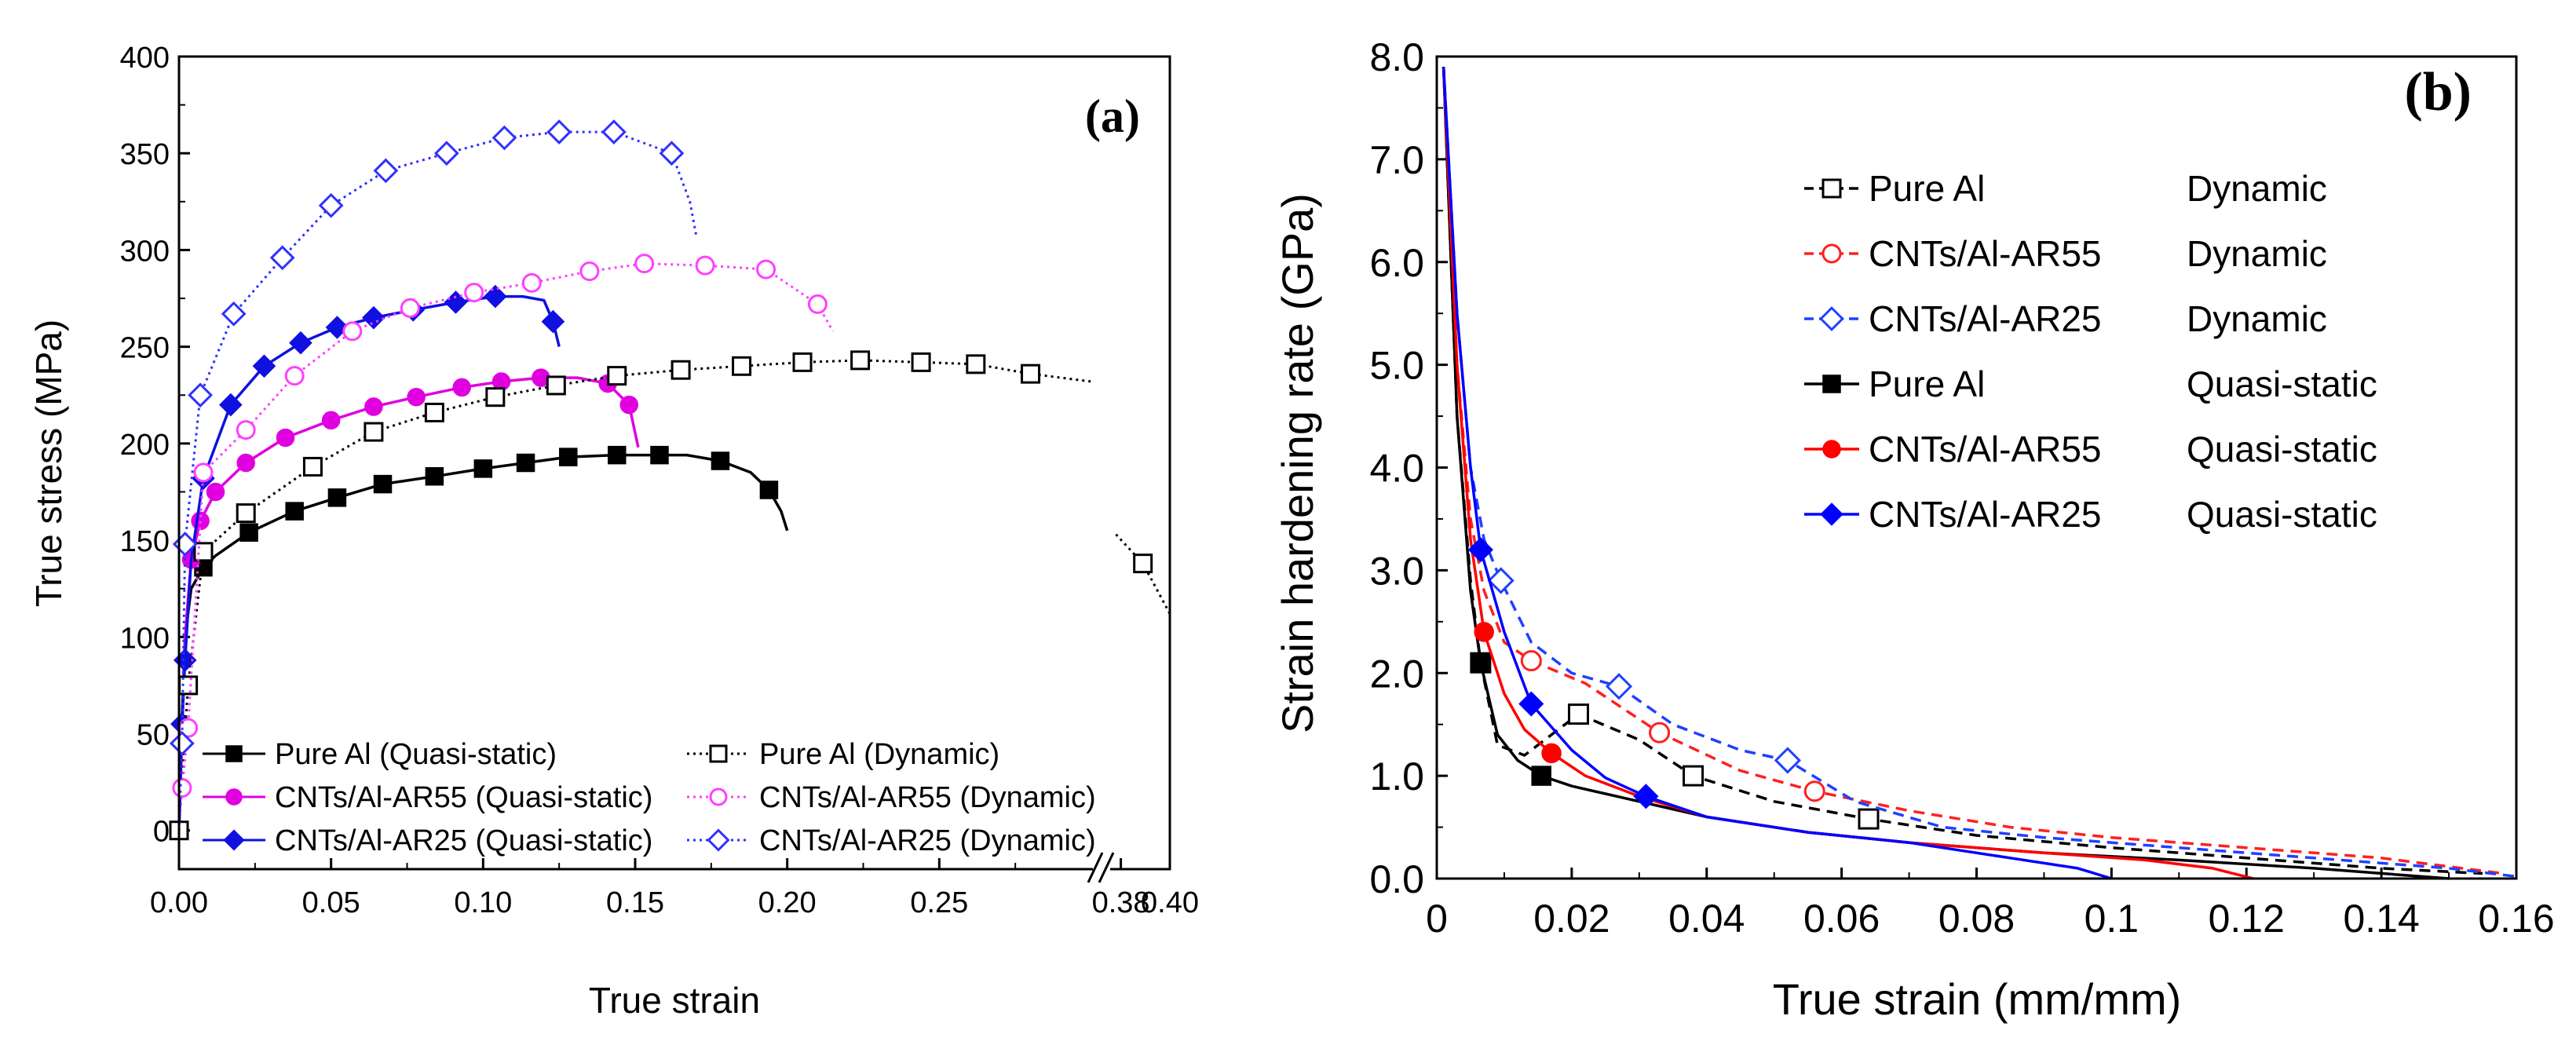 Image resolution: width=2576 pixels, height=1056 pixels. What do you see at coordinates (1927, 384) in the screenshot?
I see `legend-label: Pure Al` at bounding box center [1927, 384].